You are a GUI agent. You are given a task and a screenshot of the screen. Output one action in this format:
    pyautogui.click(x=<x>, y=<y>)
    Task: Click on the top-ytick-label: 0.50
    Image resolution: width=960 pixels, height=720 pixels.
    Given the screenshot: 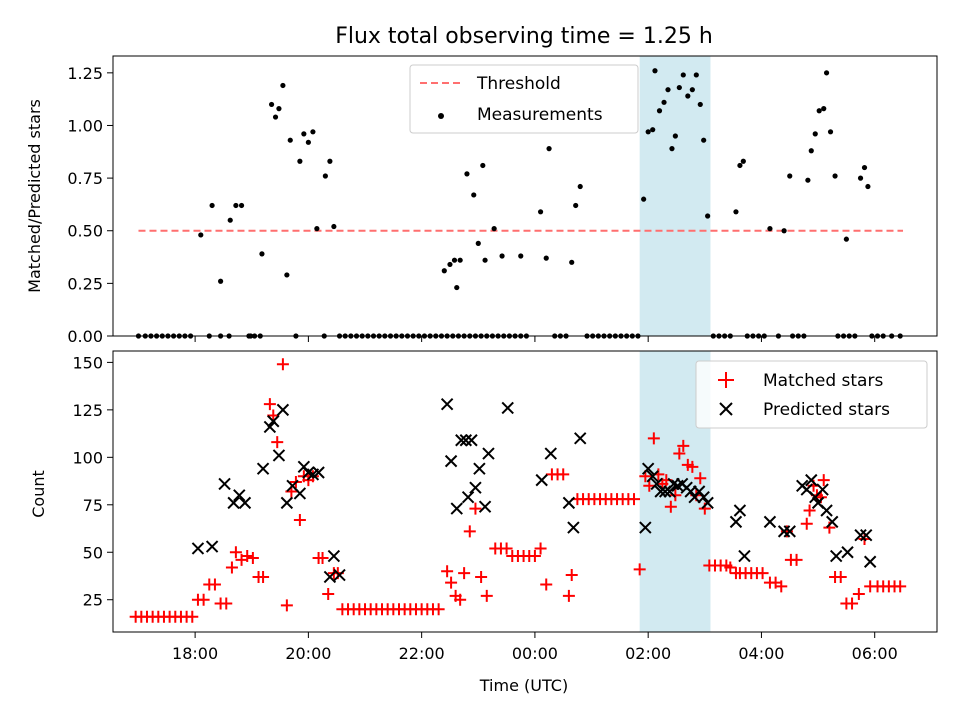 What is the action you would take?
    pyautogui.click(x=85, y=231)
    